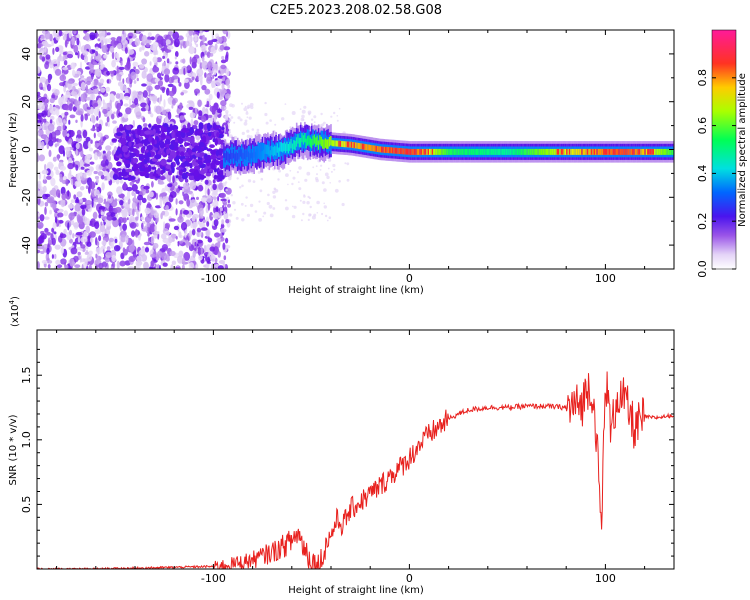 This screenshot has width=750, height=600. I want to click on colorbar-tick-label: 0.0, so click(702, 269).